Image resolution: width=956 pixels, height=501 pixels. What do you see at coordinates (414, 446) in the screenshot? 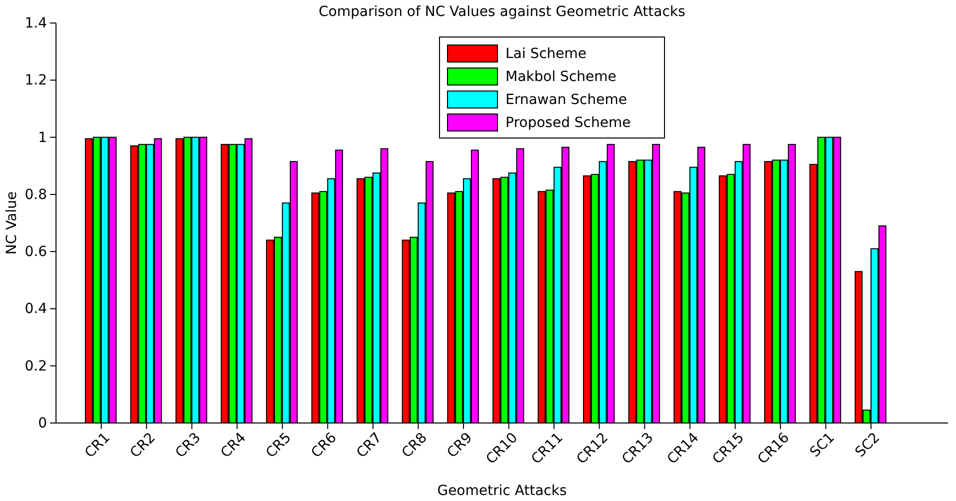
I see `x-tick-label: CR8` at bounding box center [414, 446].